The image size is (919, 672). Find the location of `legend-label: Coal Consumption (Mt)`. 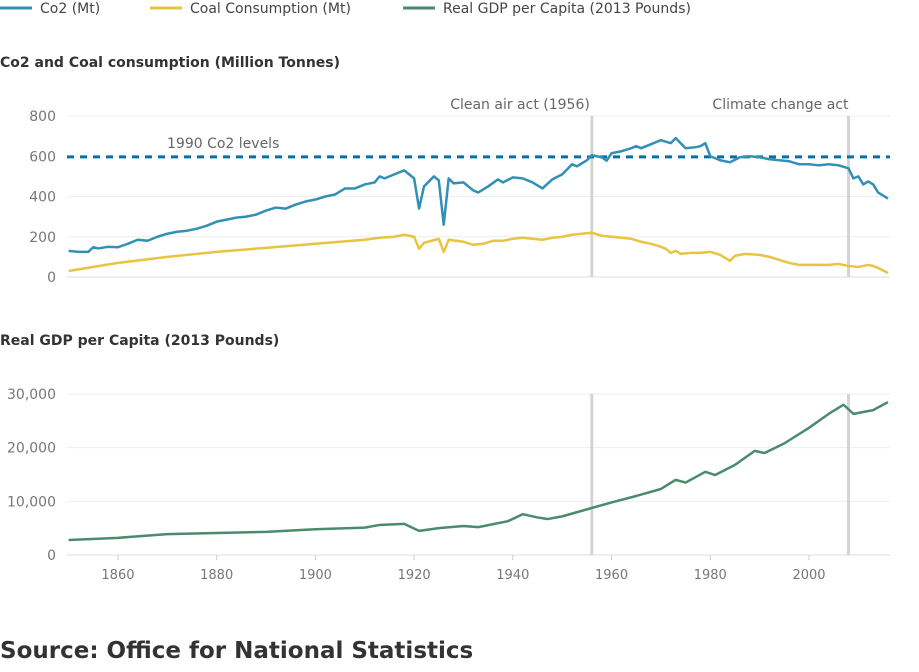

legend-label: Coal Consumption (Mt) is located at coordinates (270, 9).